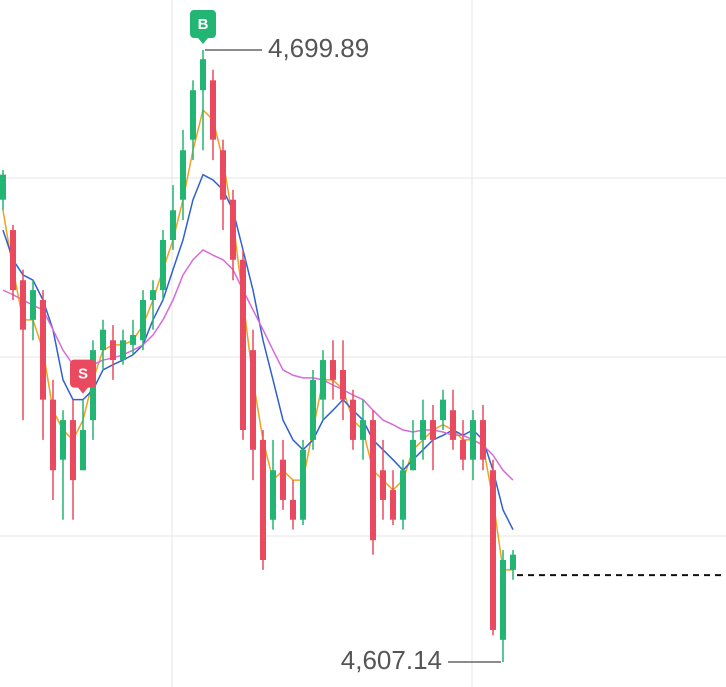 The width and height of the screenshot is (726, 687). Describe the element at coordinates (203, 24) in the screenshot. I see `trade-marker-label: B` at that location.